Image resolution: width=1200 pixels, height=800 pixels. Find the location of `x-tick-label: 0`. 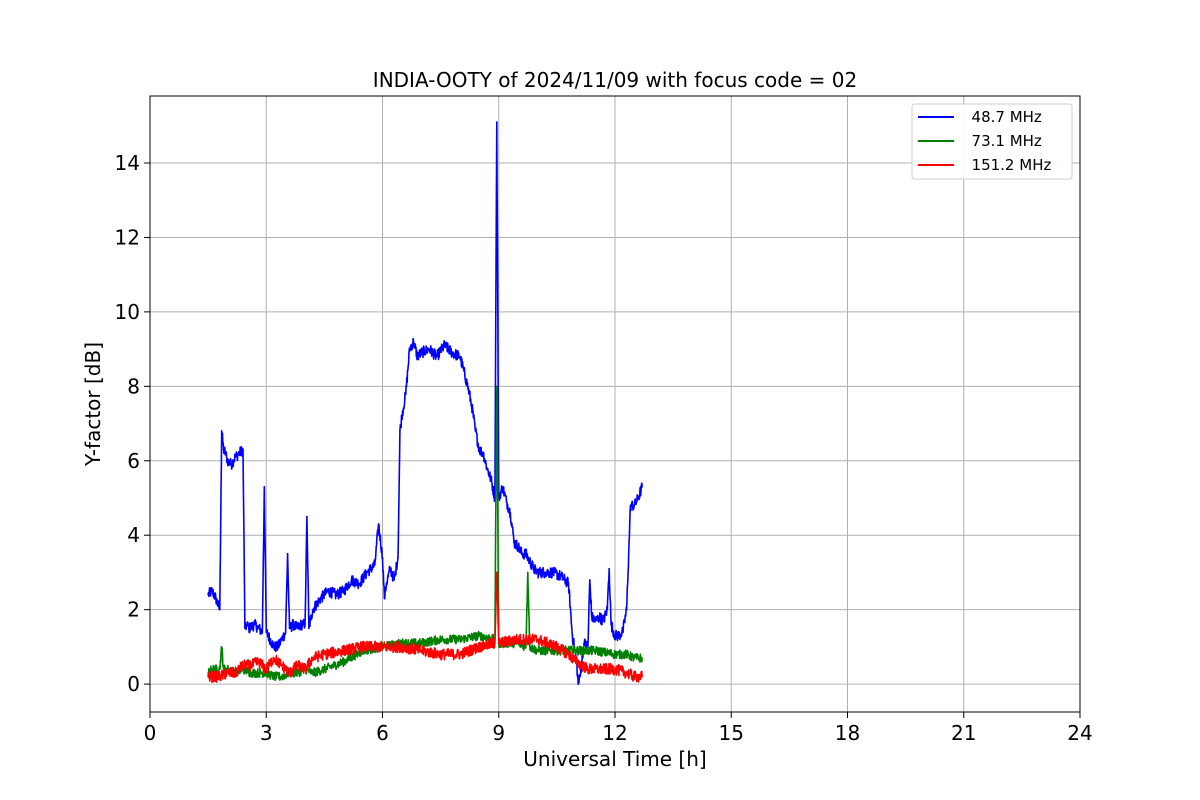

x-tick-label: 0 is located at coordinates (150, 733).